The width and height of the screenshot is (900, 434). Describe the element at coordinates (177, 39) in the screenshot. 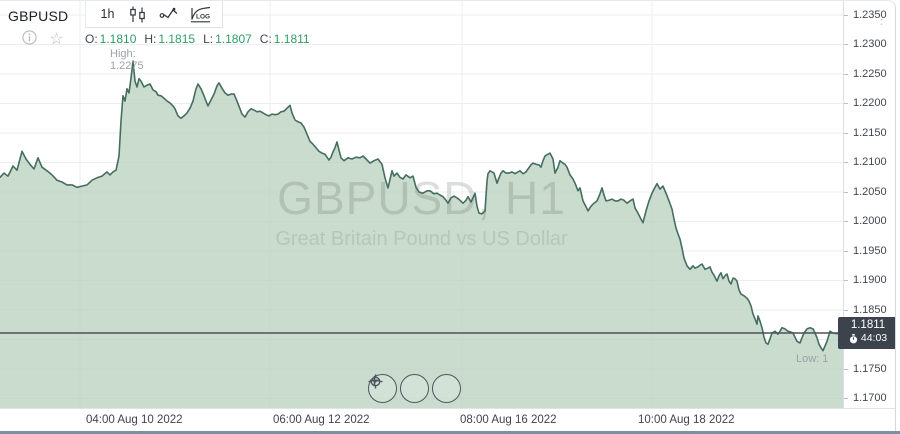

I see `ohlc-value: 1.1815` at that location.